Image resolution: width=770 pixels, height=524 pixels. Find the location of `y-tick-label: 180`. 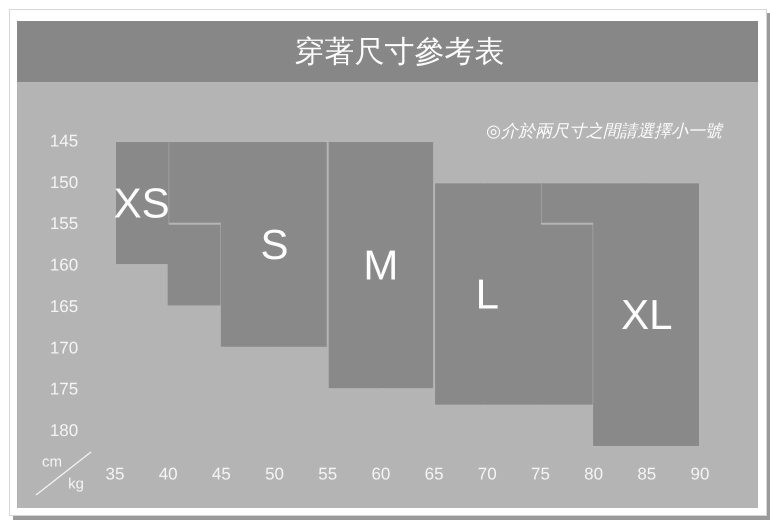

y-tick-label: 180 is located at coordinates (64, 430).